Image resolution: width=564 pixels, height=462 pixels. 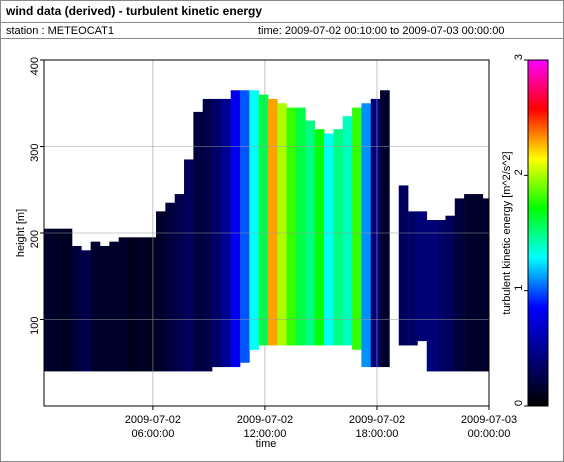 I want to click on station: station : METEOCAT1, so click(x=60, y=31).